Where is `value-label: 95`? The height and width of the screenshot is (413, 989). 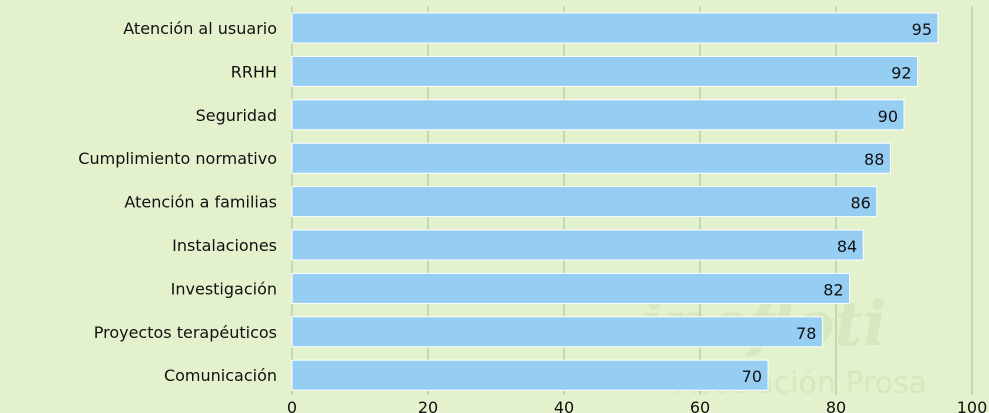 value-label: 95 is located at coordinates (922, 29).